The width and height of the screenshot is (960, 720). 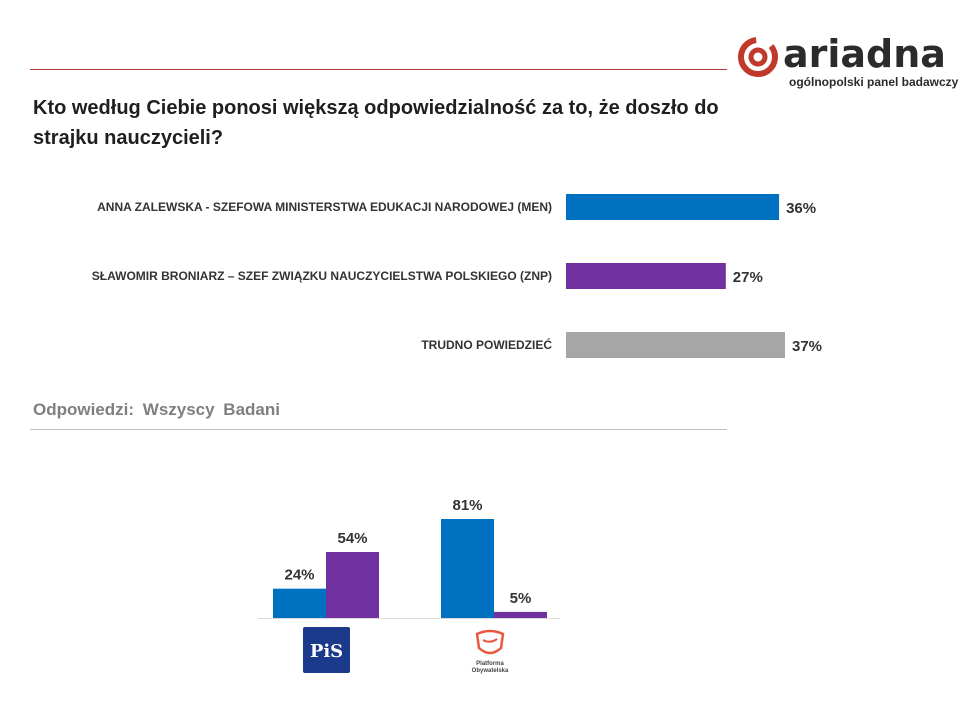 I want to click on ariadna-logo-icon, so click(x=758, y=57).